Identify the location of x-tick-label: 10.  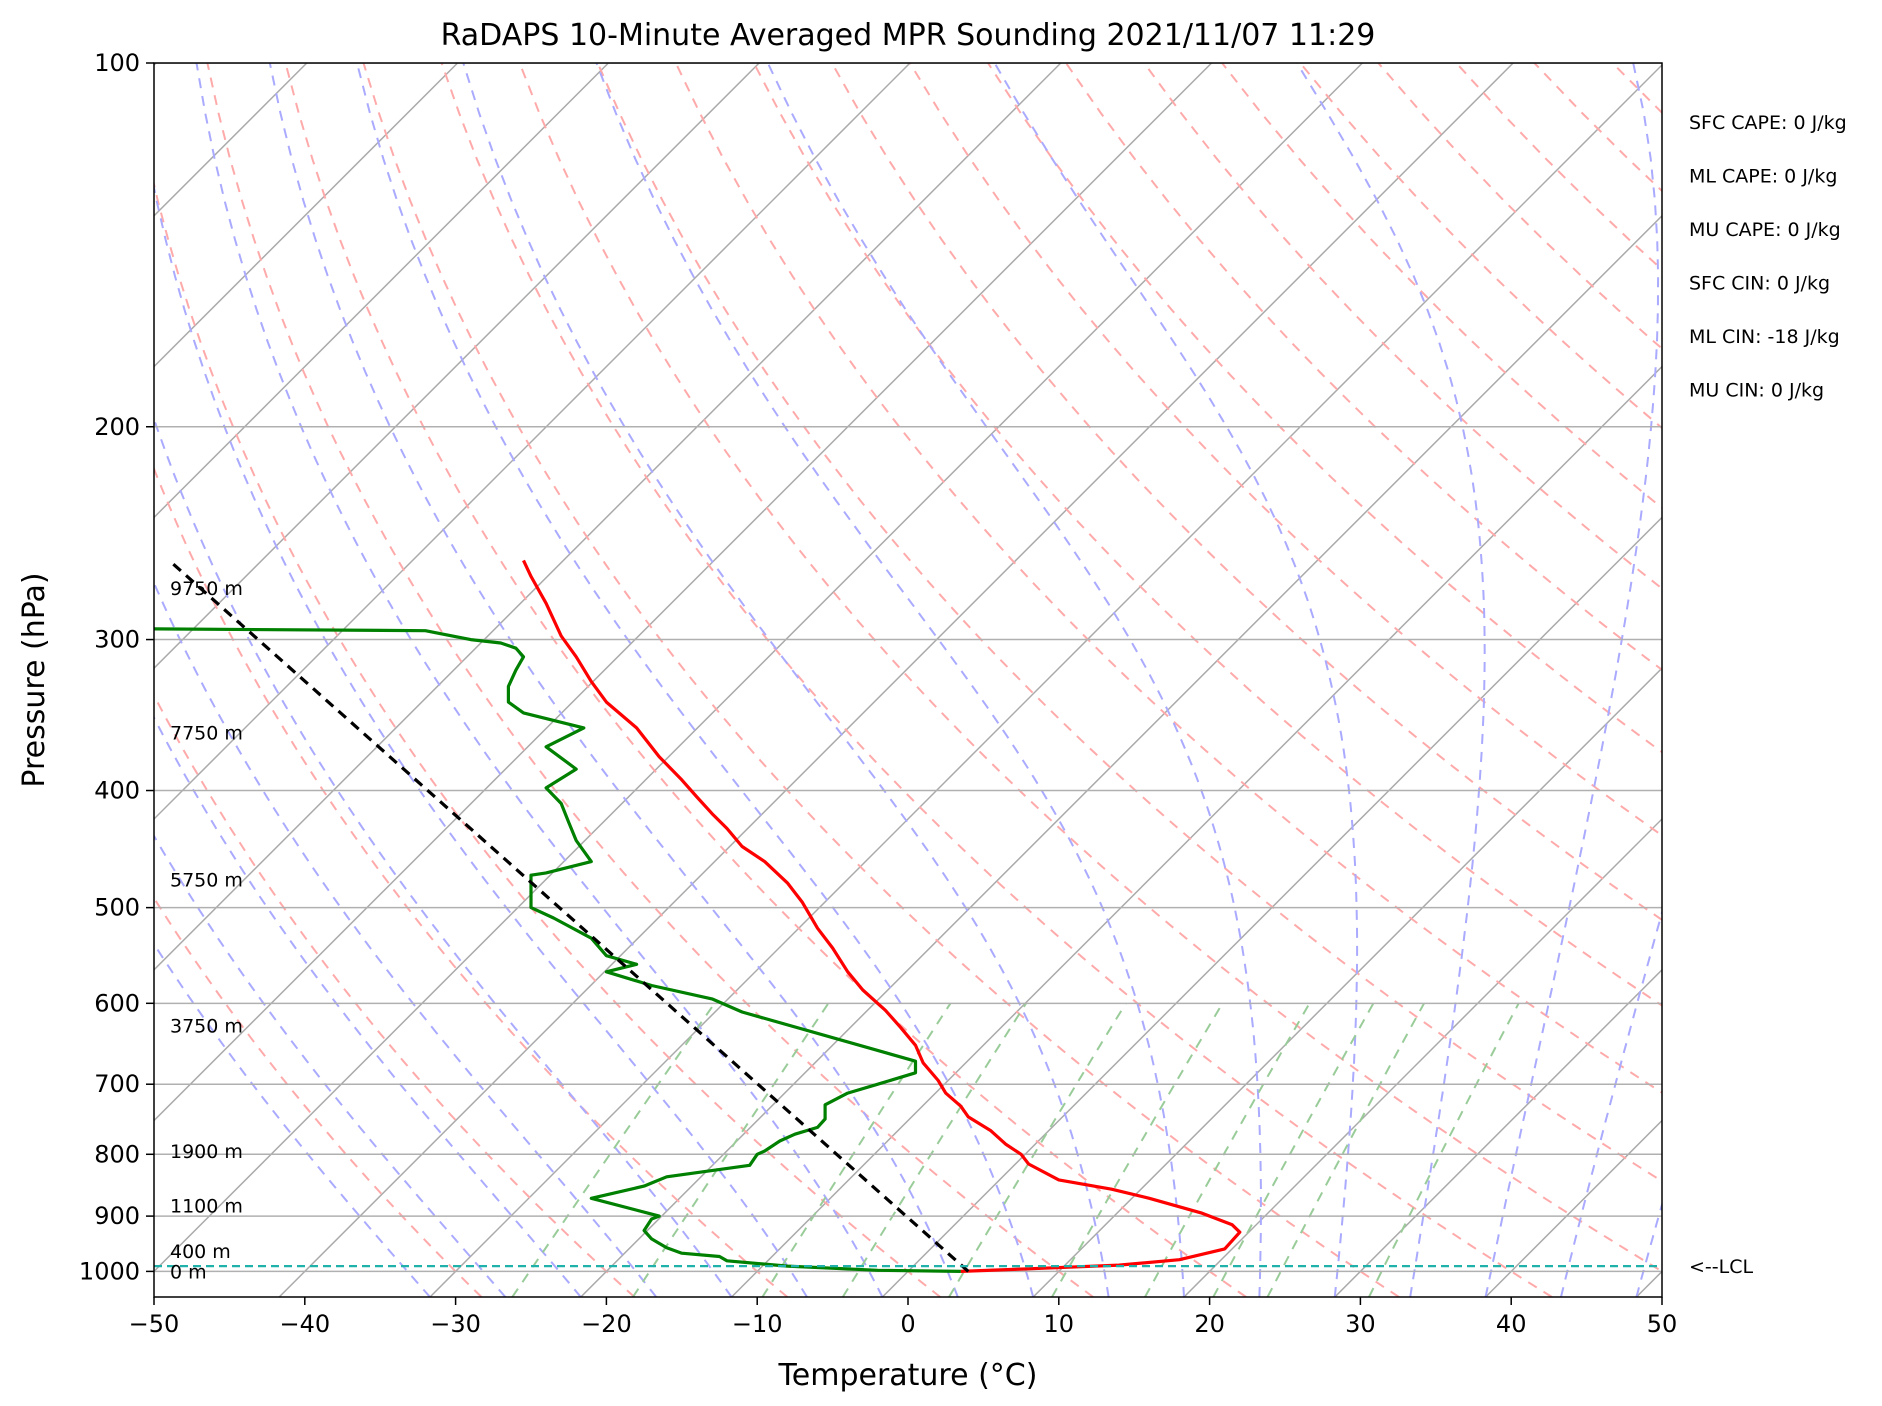
(1059, 1324).